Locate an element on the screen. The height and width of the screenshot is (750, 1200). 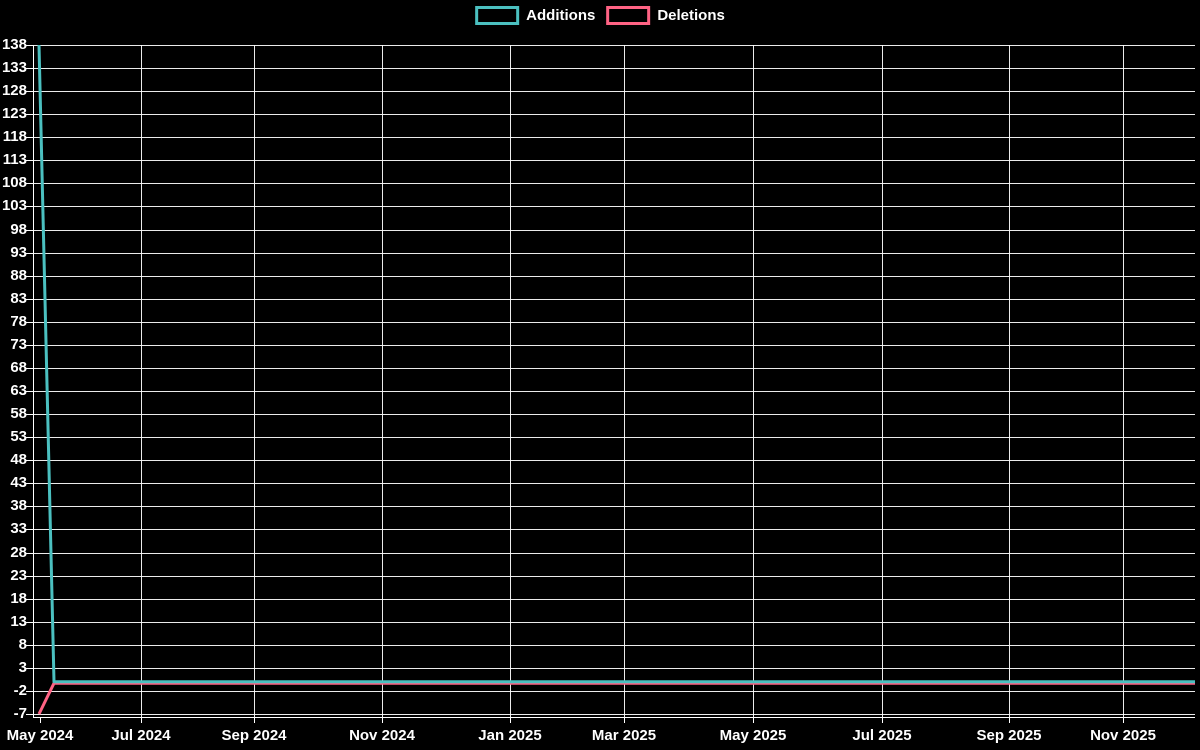
y-tick-label: 63 is located at coordinates (18, 391).